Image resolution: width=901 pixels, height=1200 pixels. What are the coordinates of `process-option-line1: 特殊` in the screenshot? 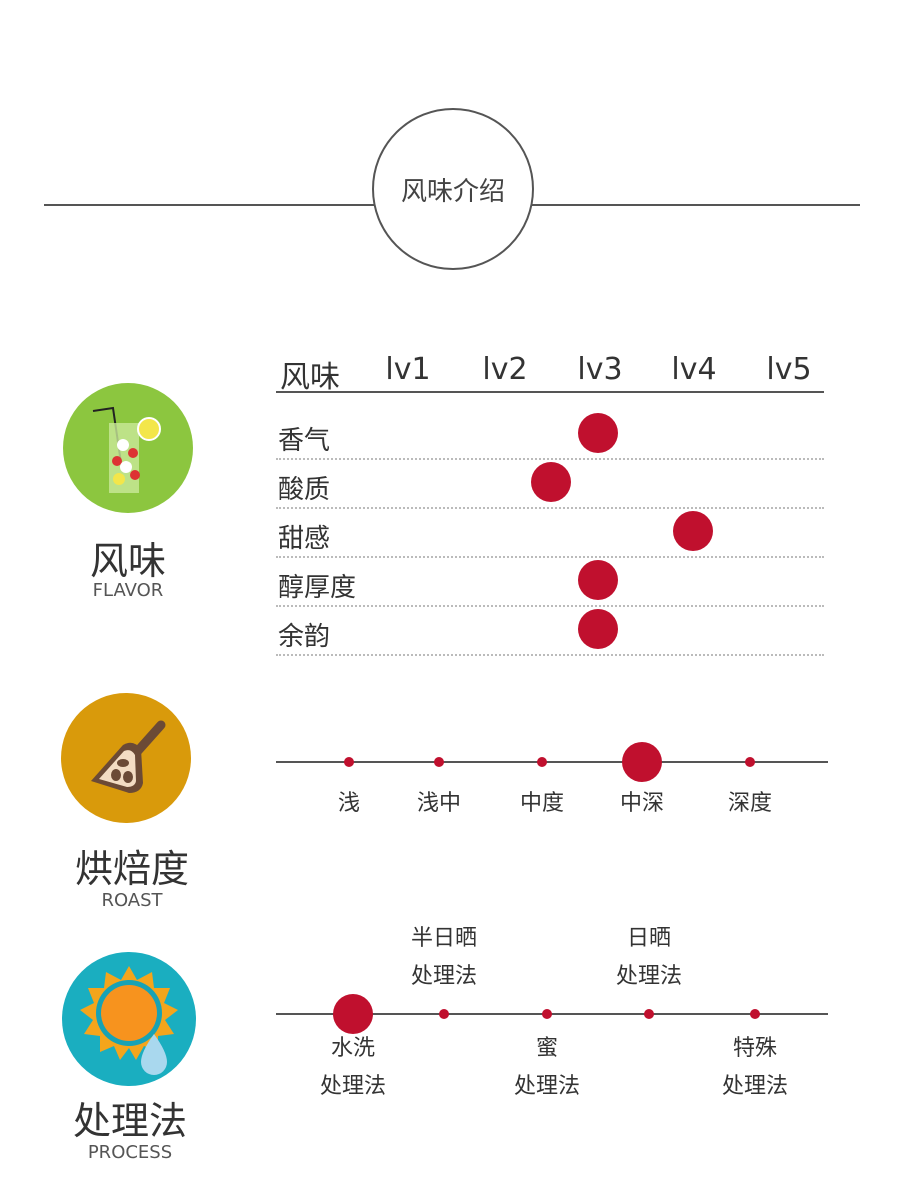 It's located at (755, 1048).